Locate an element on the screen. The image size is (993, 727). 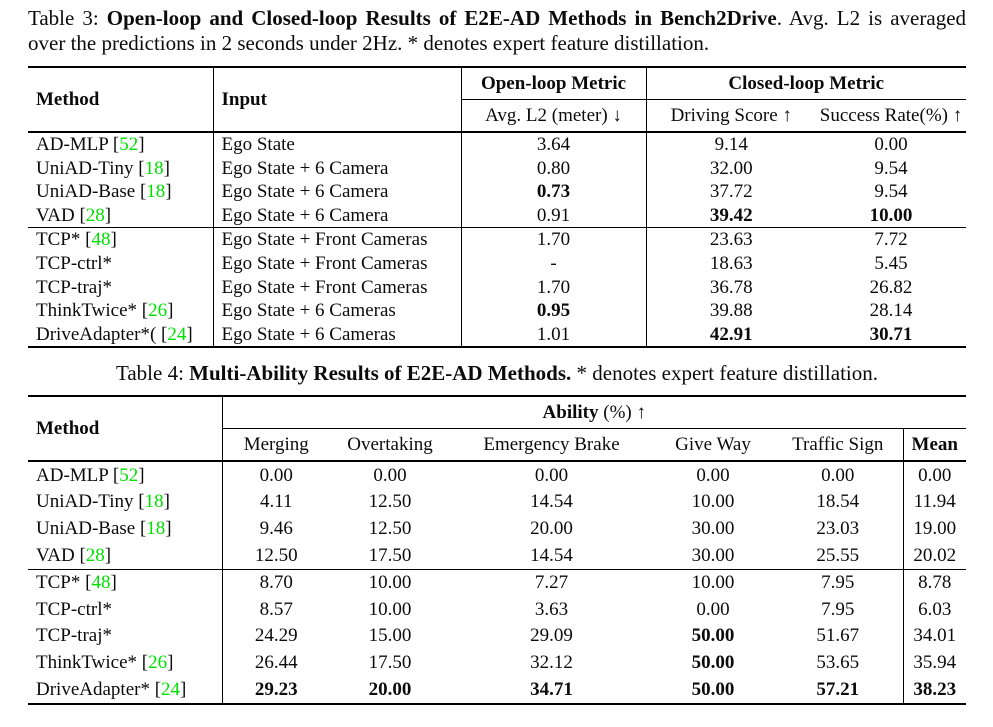
method-cell: VAD [28] is located at coordinates (74, 555).